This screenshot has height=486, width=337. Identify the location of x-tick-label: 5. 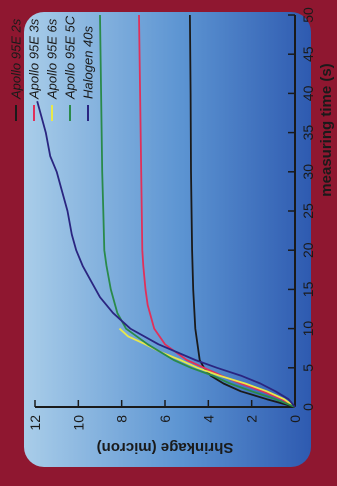
(308, 368).